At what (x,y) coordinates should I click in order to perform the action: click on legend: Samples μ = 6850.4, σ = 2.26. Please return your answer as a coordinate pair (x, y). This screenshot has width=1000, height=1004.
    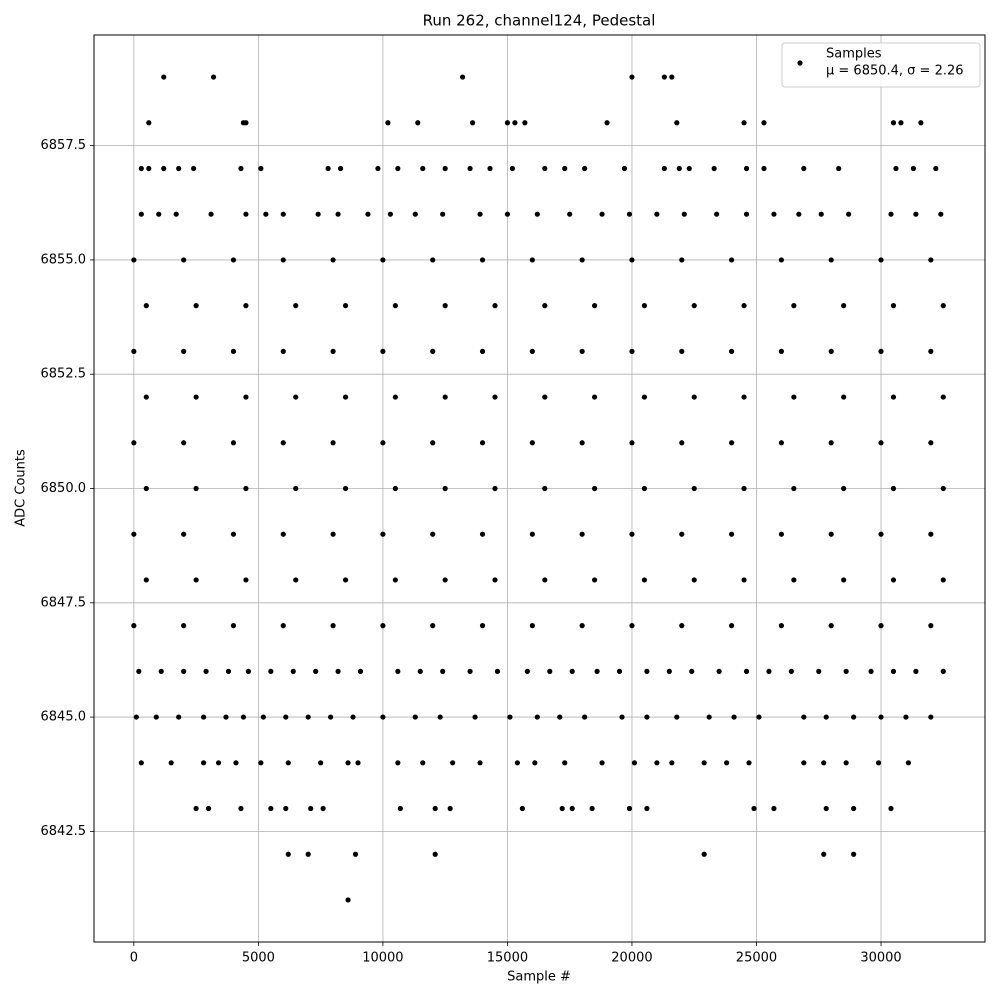
    Looking at the image, I should click on (881, 65).